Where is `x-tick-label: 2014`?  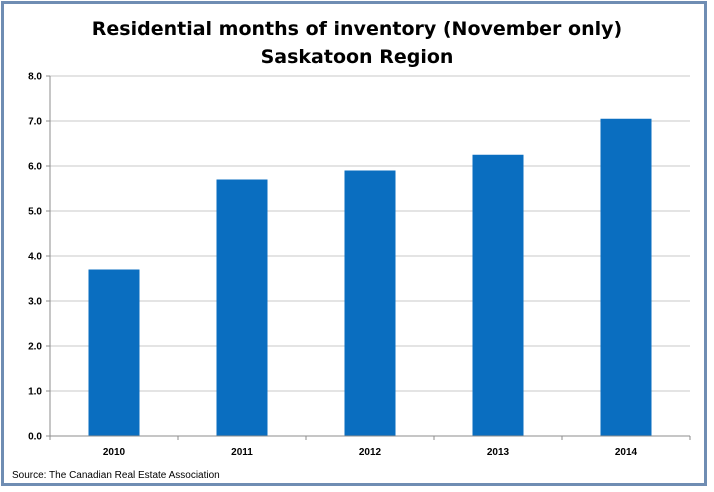
x-tick-label: 2014 is located at coordinates (626, 452).